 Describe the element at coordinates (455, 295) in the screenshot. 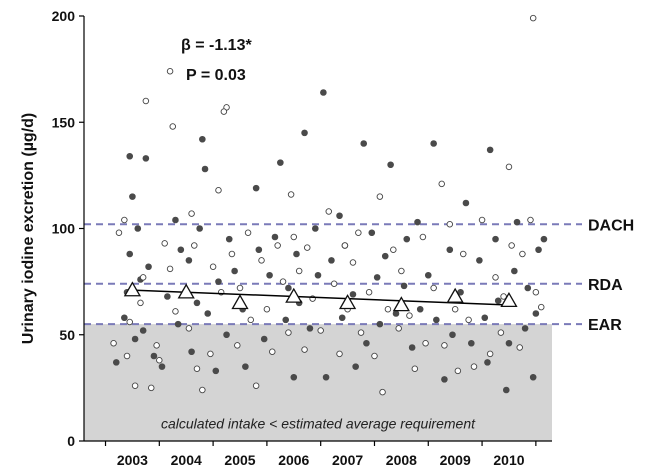

I see `mean-marker-2009` at that location.